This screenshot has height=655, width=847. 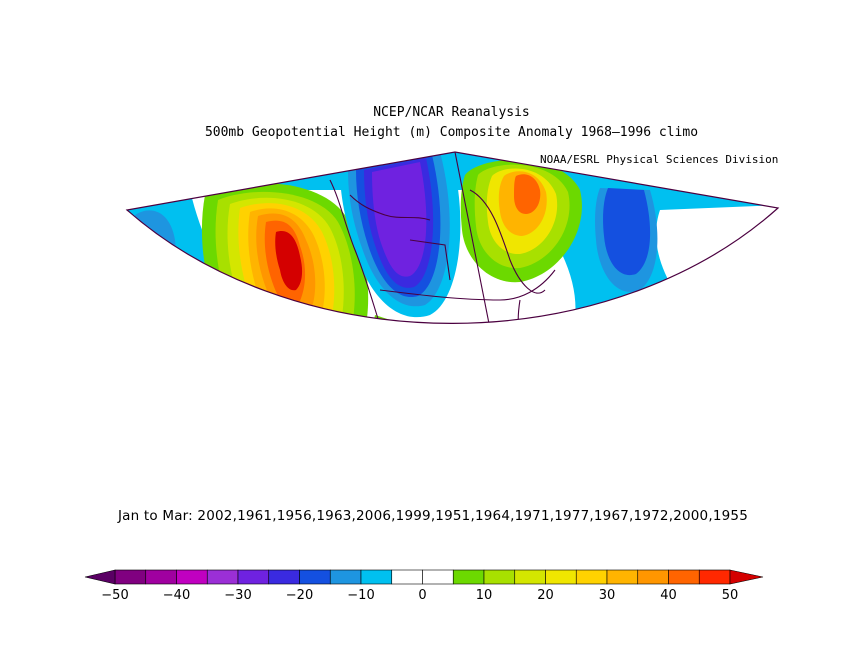 I want to click on coastlines, so click(x=452, y=238).